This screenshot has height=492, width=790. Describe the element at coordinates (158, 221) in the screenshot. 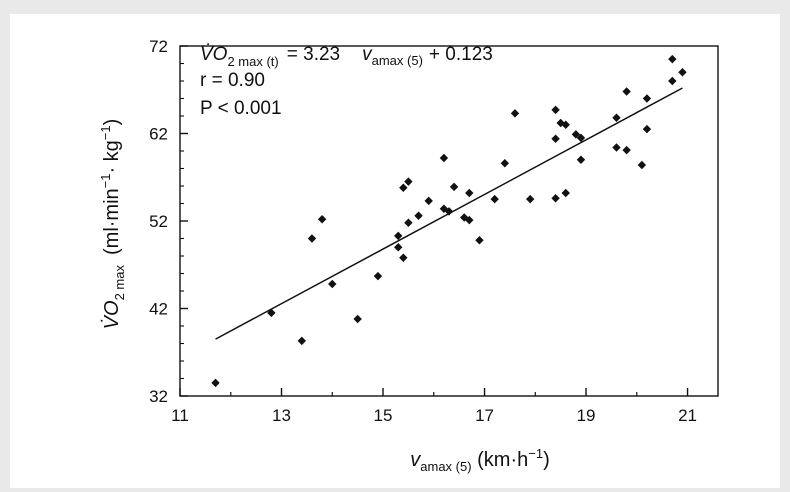

I see `y-tick-label: 52` at that location.